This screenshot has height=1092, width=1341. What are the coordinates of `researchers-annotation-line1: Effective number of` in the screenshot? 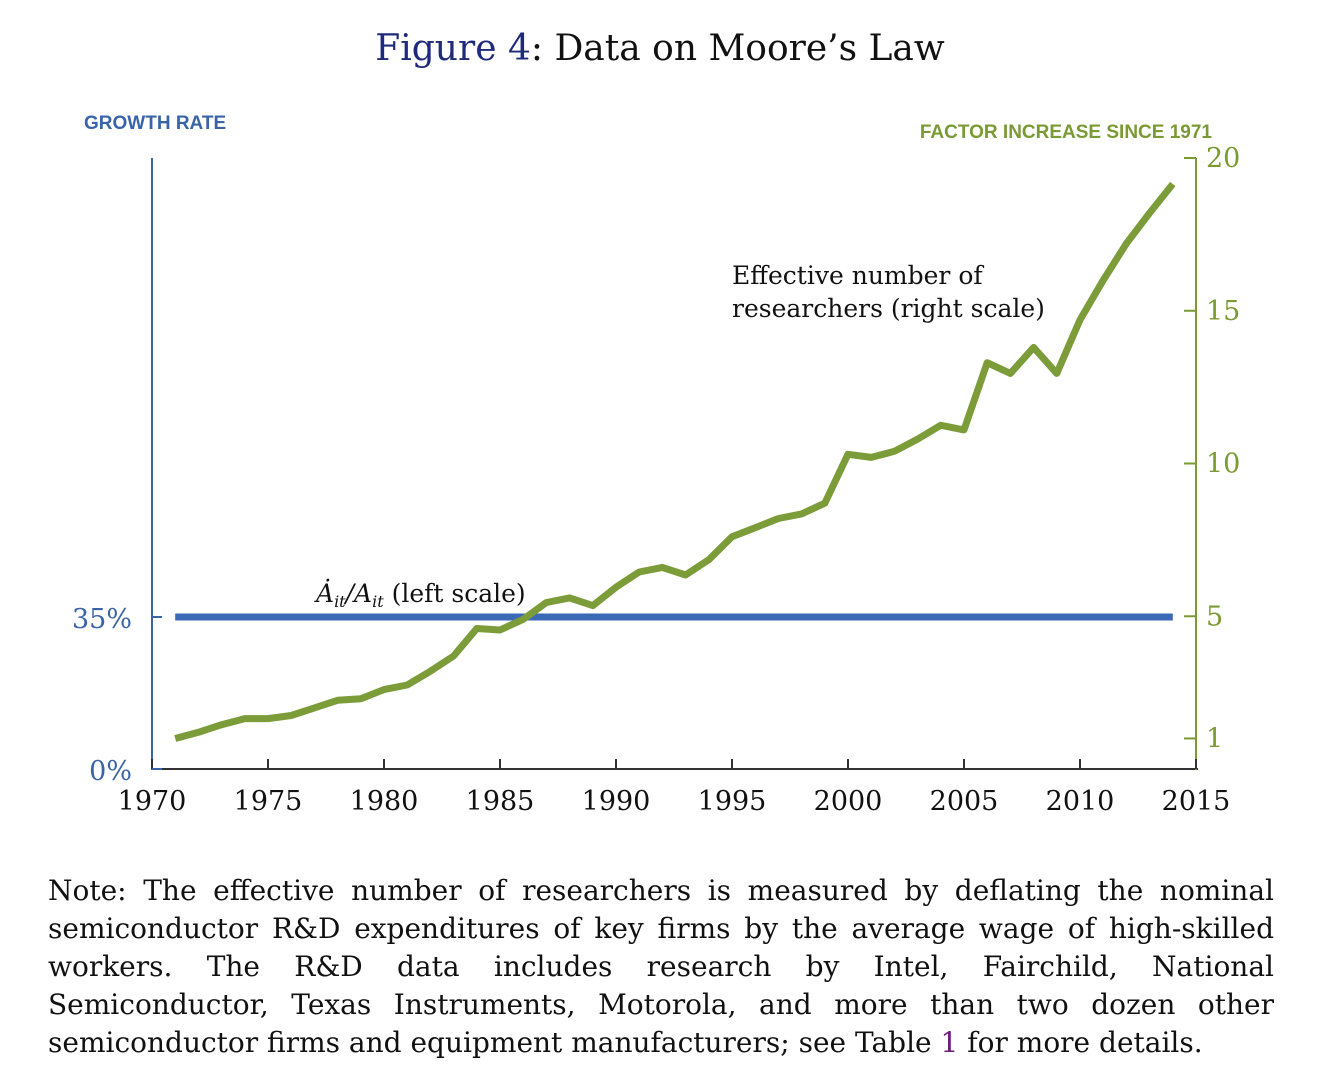 It's located at (858, 275).